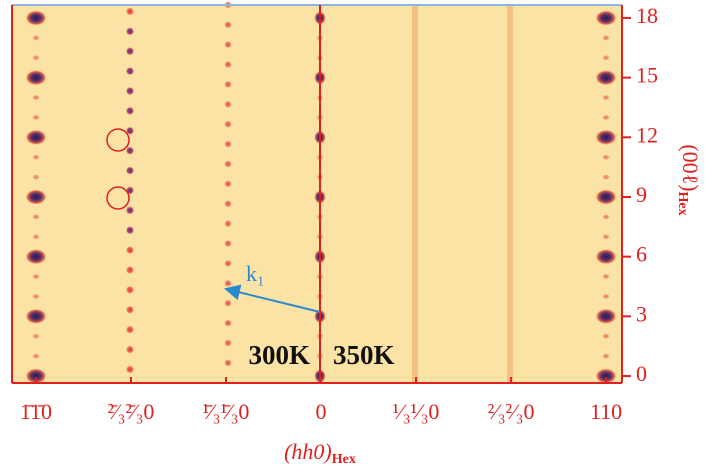 The height and width of the screenshot is (474, 705). What do you see at coordinates (320, 411) in the screenshot?
I see `x-tick-label: 0` at bounding box center [320, 411].